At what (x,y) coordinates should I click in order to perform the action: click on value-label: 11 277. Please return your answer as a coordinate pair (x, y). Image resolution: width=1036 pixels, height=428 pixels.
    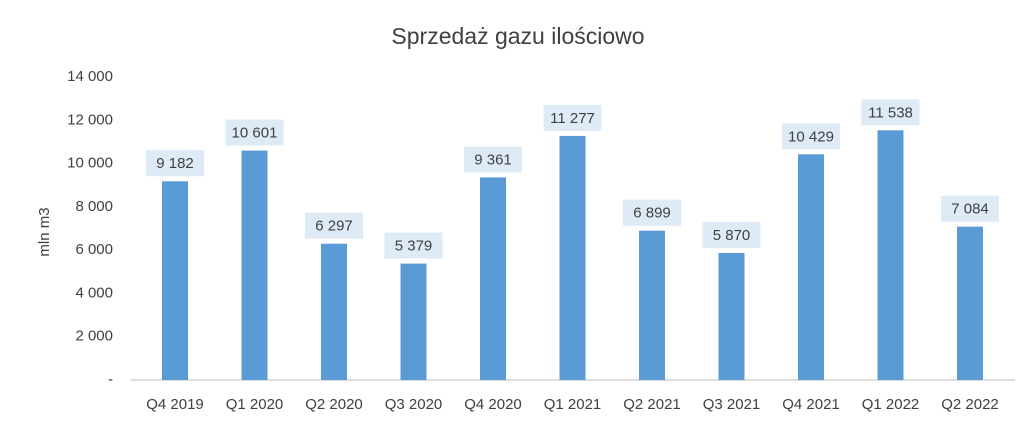
    Looking at the image, I should click on (572, 118).